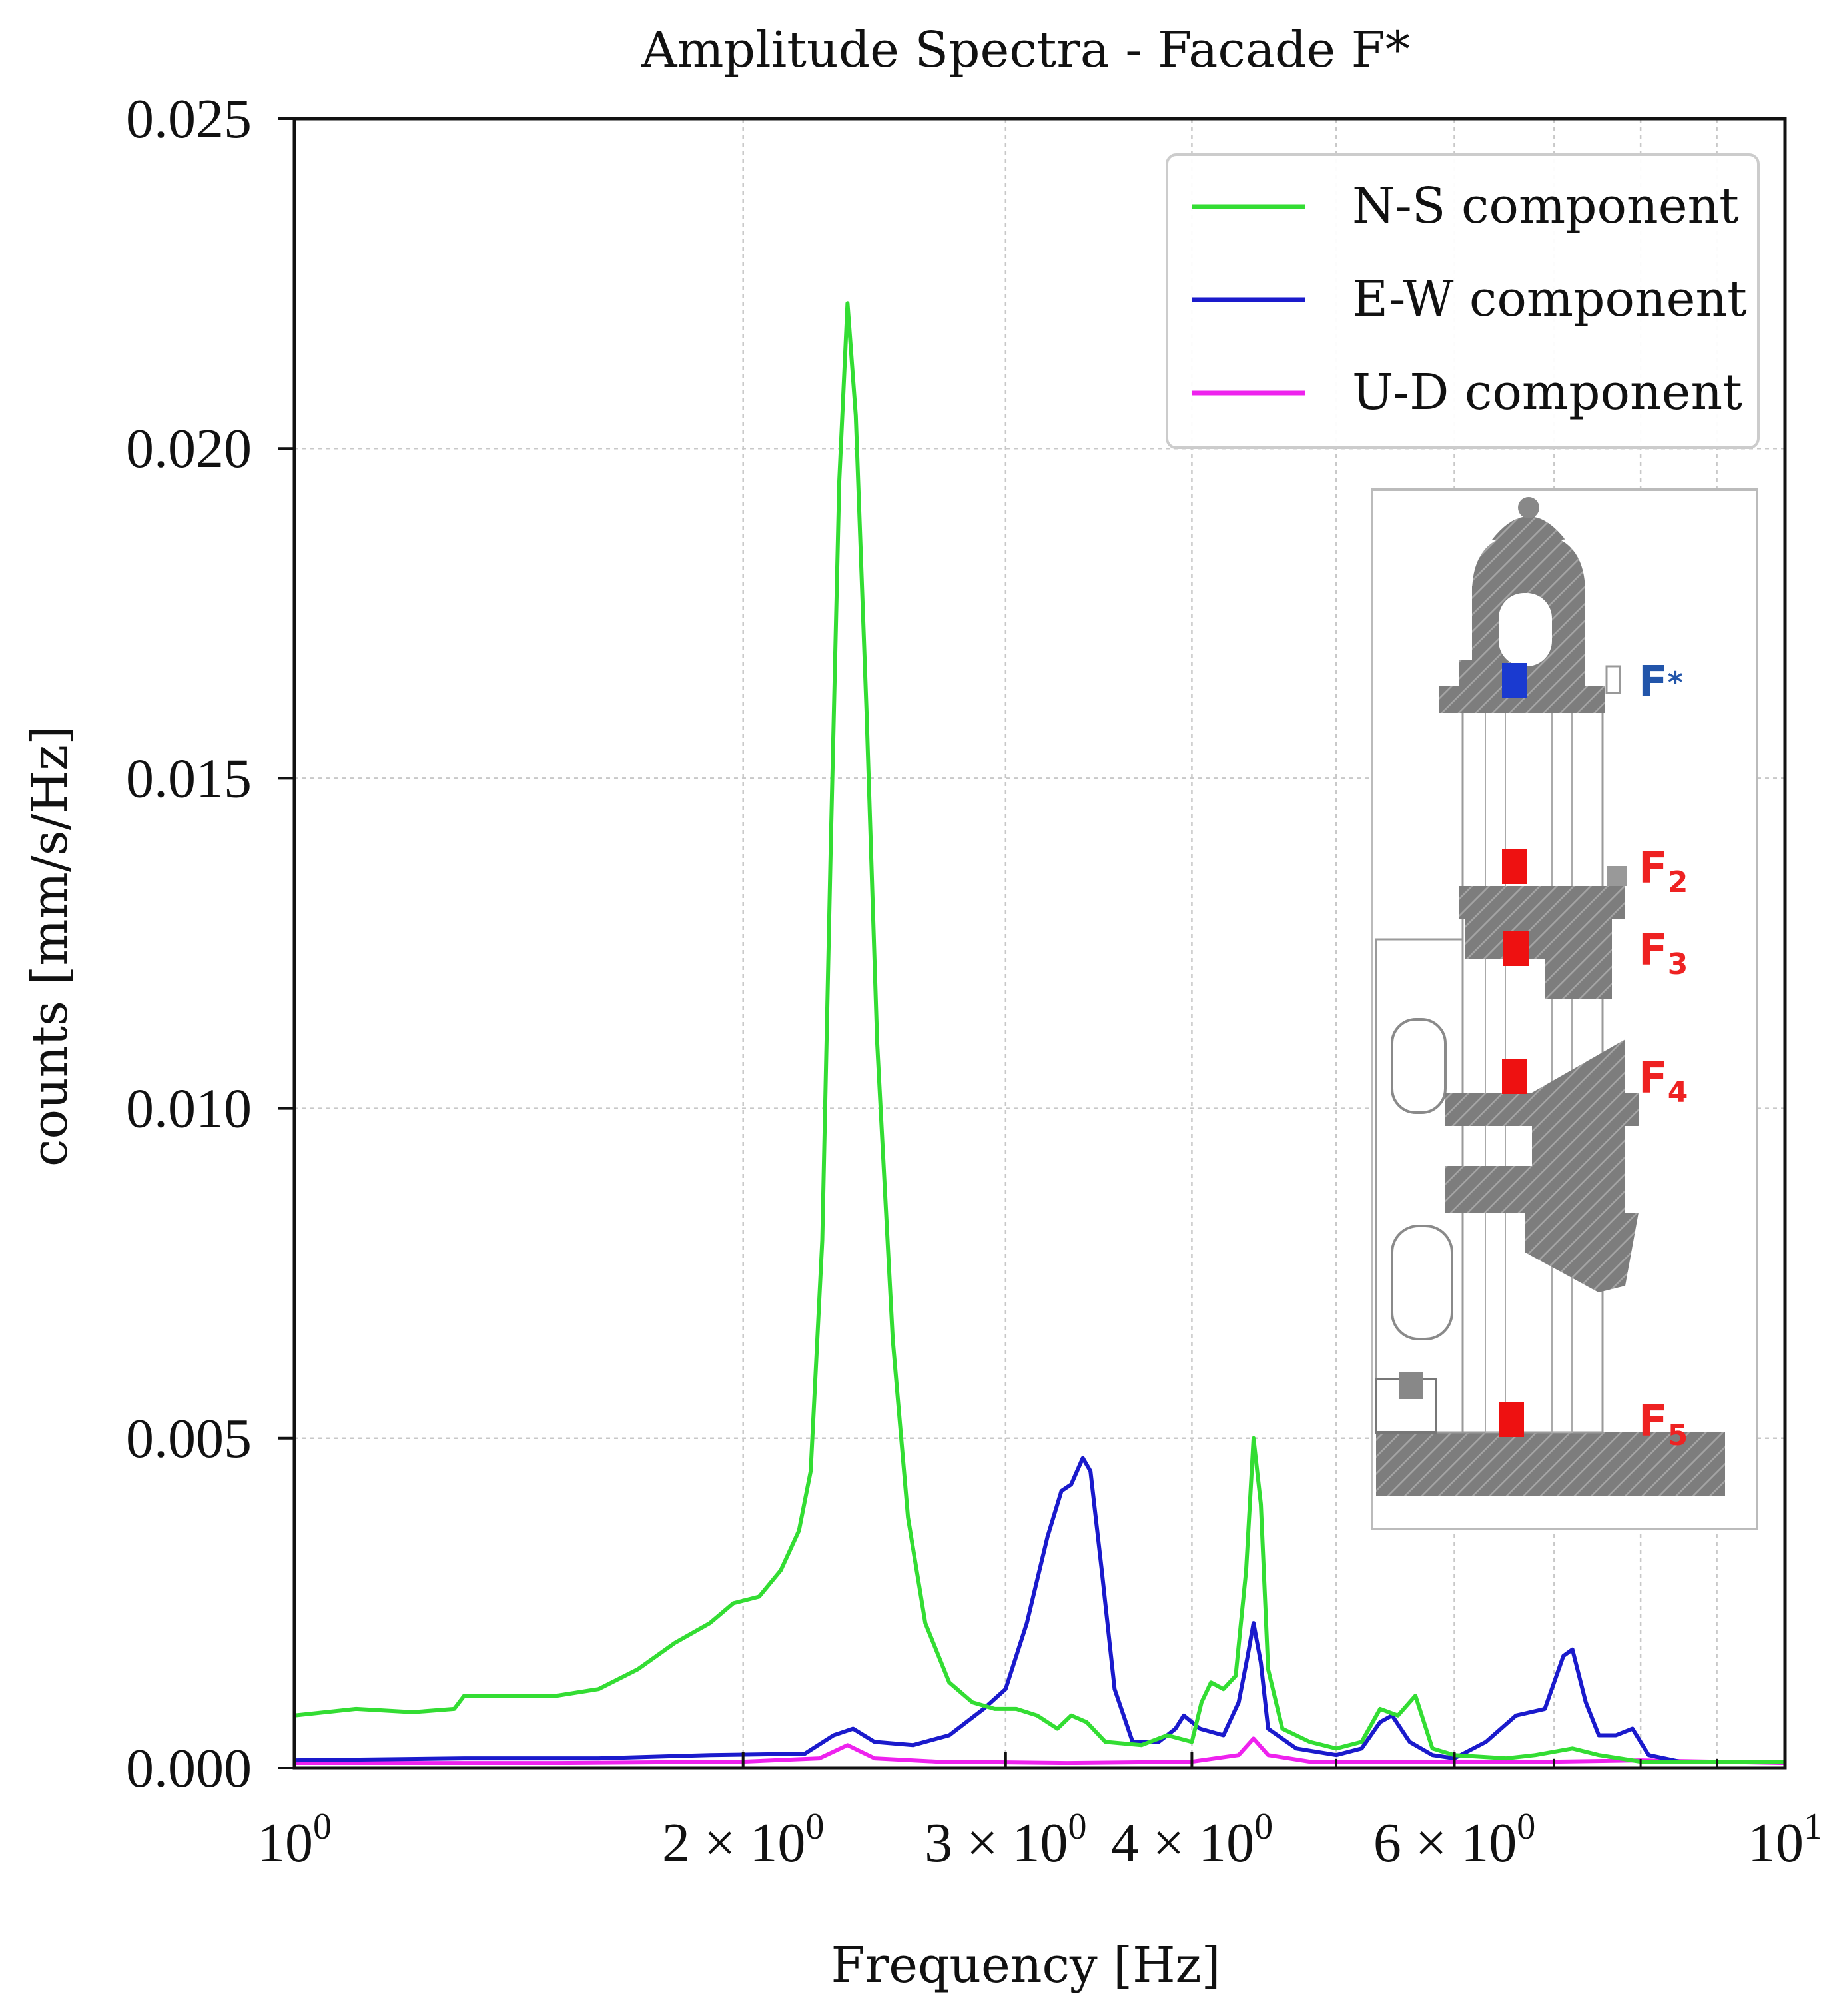 This screenshot has height=2016, width=1829. What do you see at coordinates (1039, 1610) in the screenshot?
I see `series-line-e-w` at bounding box center [1039, 1610].